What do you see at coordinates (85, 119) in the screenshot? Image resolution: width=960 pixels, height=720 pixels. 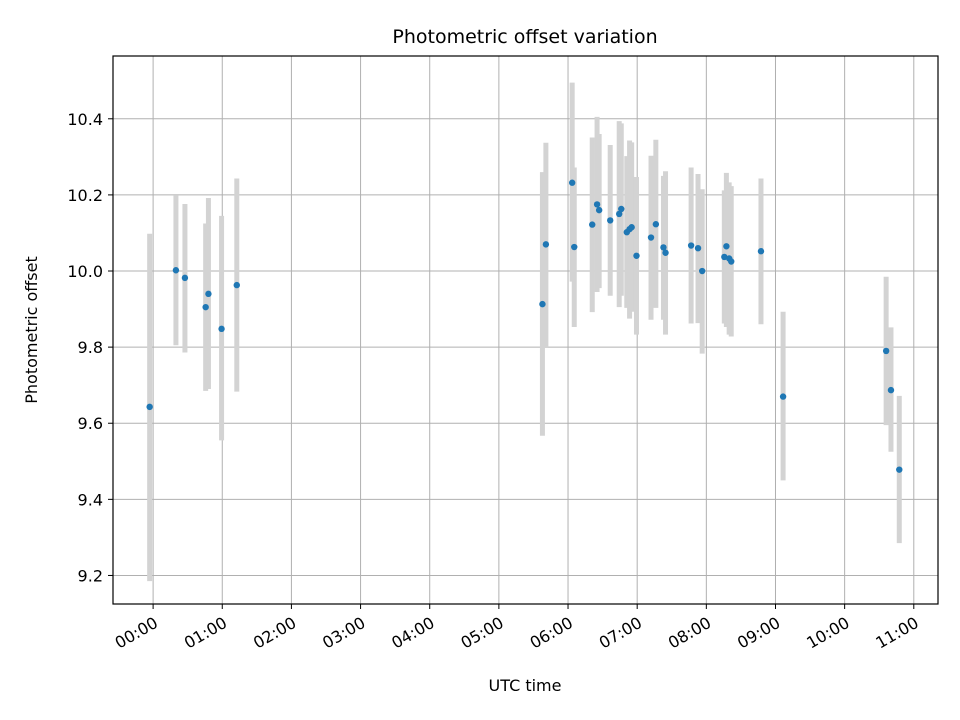 I see `y-tick-label: 10.4` at bounding box center [85, 119].